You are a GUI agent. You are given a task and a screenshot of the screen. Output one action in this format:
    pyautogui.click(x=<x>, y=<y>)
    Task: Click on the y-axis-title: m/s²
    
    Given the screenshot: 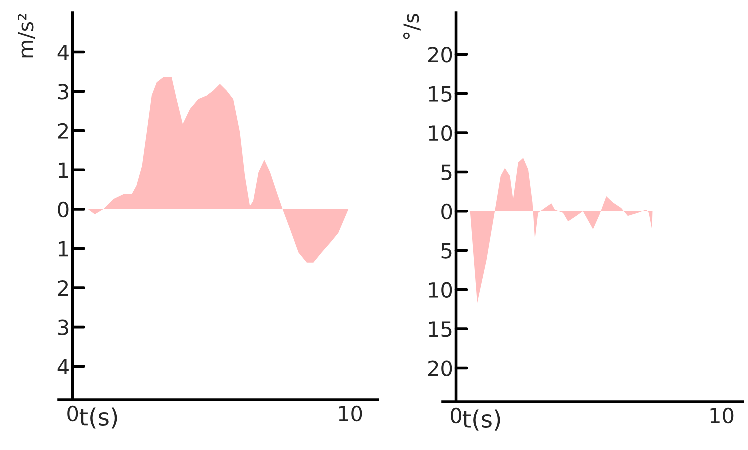 What is the action you would take?
    pyautogui.click(x=27, y=36)
    